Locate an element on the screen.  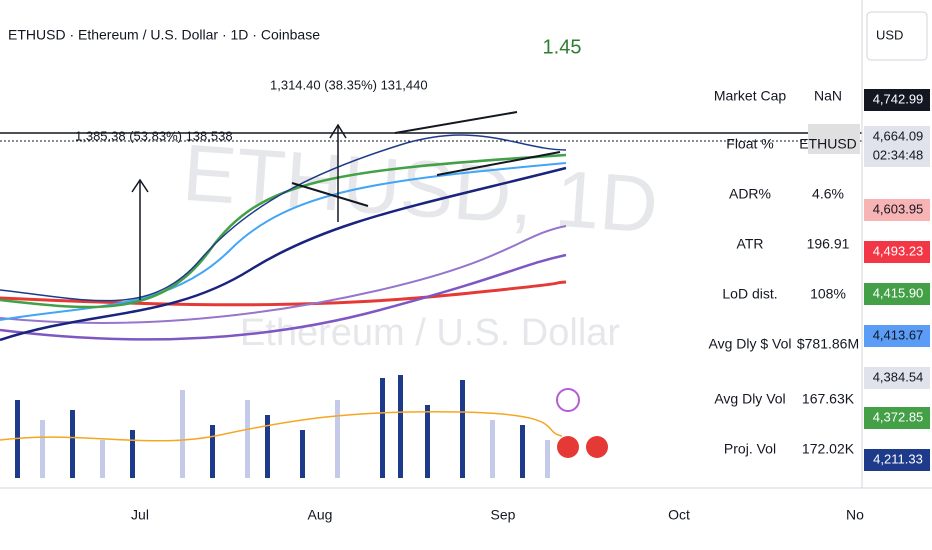
price-label: 4,742.99 is located at coordinates (898, 98).